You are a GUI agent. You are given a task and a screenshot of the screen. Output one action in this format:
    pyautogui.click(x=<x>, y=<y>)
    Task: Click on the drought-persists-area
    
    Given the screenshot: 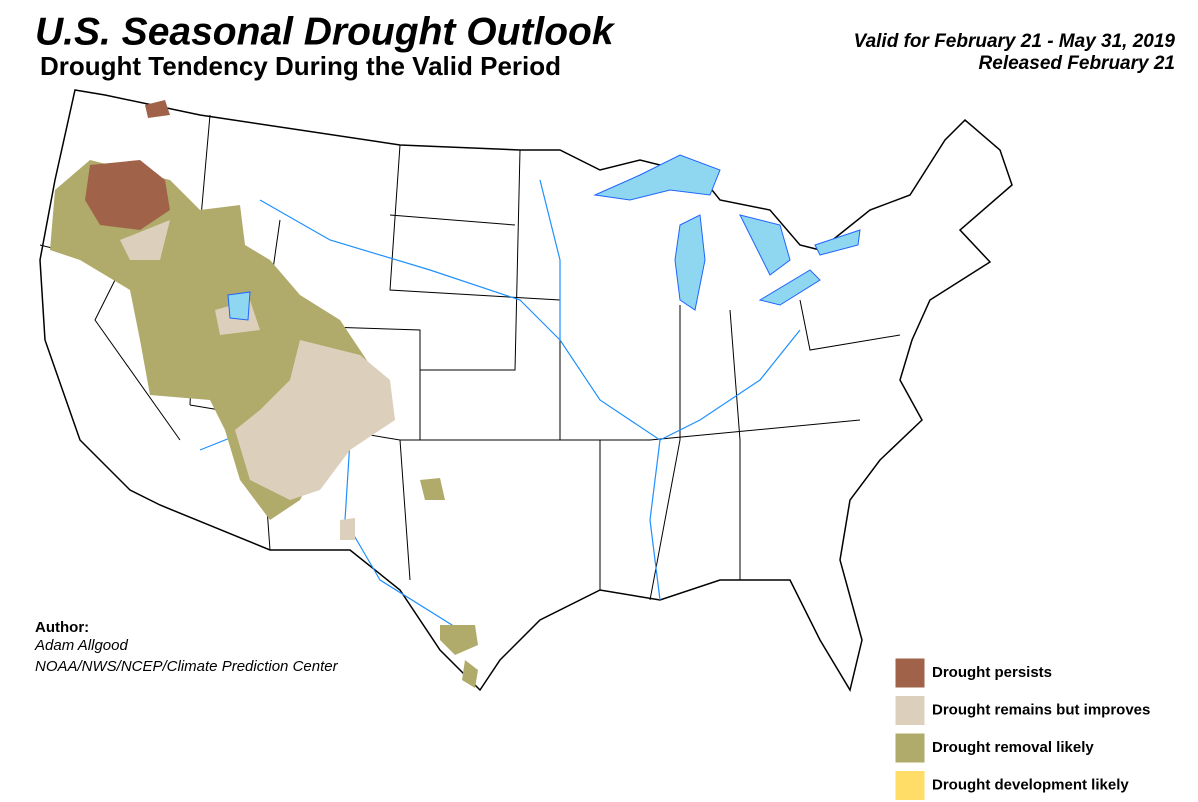 What is the action you would take?
    pyautogui.click(x=127, y=165)
    